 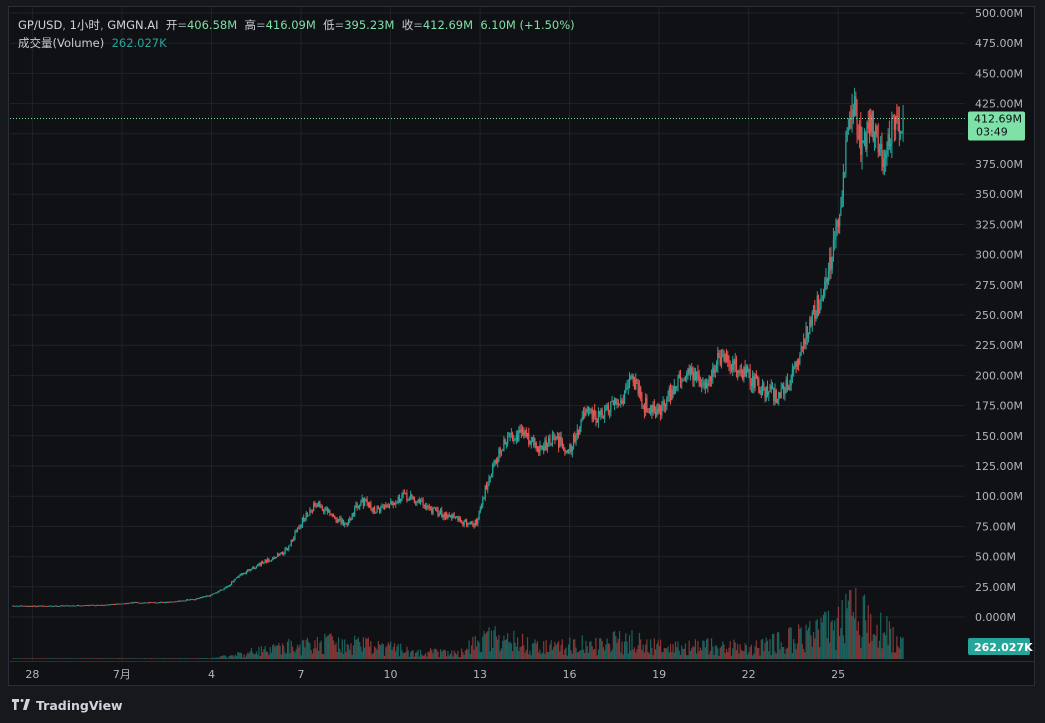 What do you see at coordinates (133, 25) in the screenshot?
I see `exchange-label: GMGN.AI` at bounding box center [133, 25].